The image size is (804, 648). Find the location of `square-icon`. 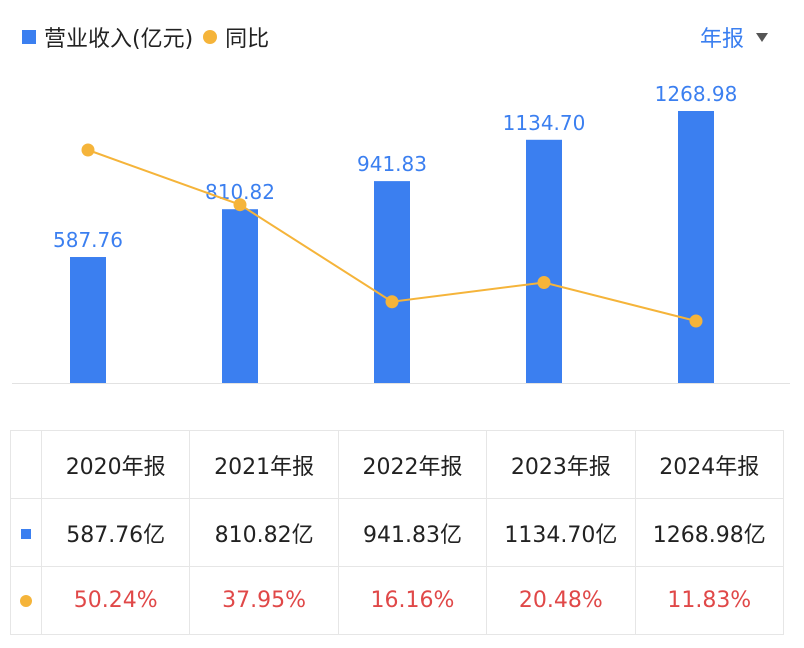

square-icon is located at coordinates (26, 534).